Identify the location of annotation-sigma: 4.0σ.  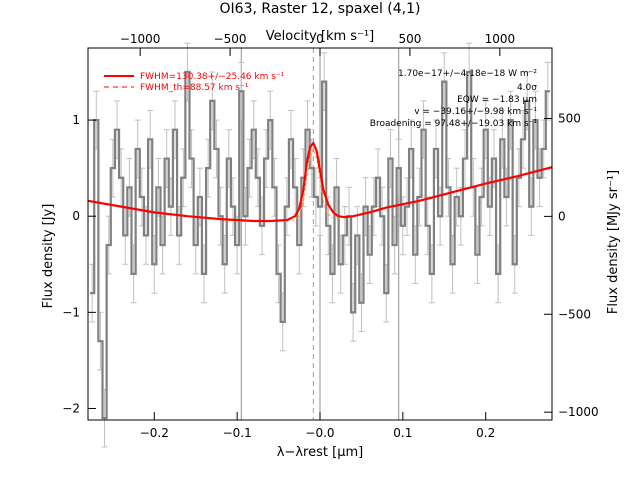
(527, 88).